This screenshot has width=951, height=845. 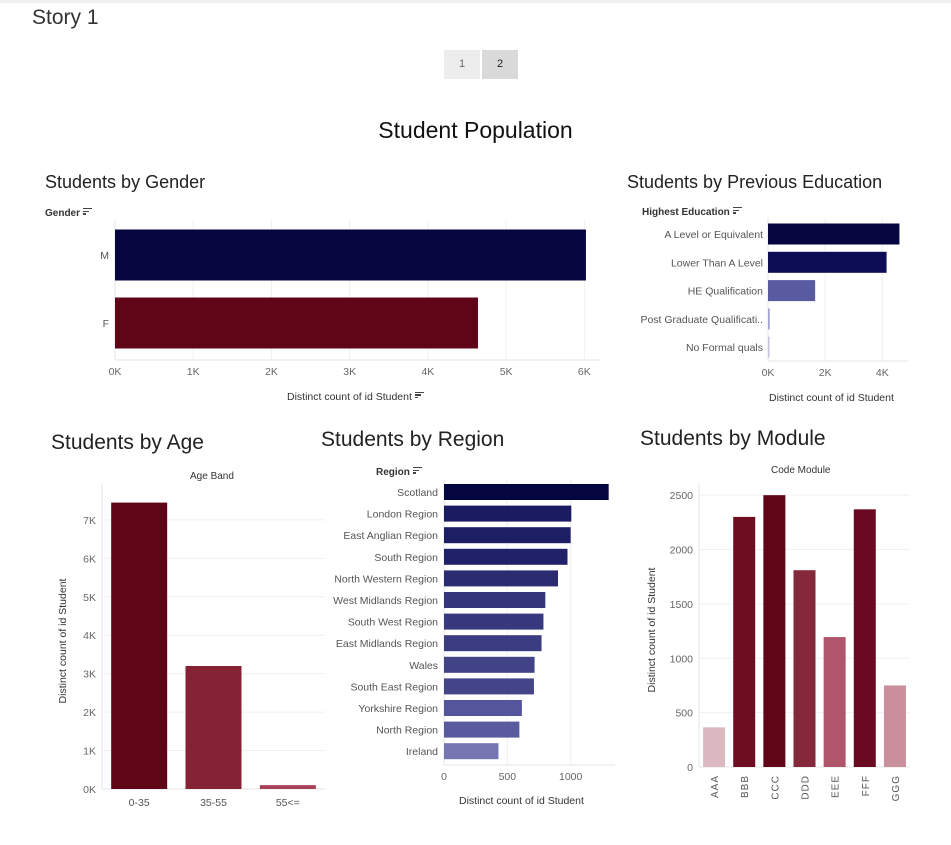 What do you see at coordinates (733, 438) in the screenshot?
I see `module-chart-title: Students by Module` at bounding box center [733, 438].